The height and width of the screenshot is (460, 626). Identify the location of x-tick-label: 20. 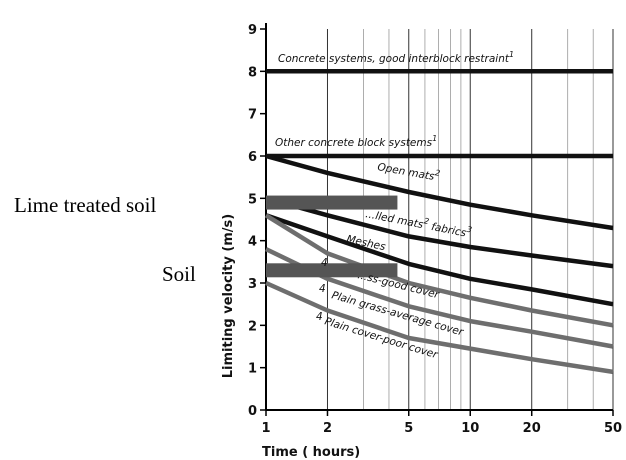
(532, 428).